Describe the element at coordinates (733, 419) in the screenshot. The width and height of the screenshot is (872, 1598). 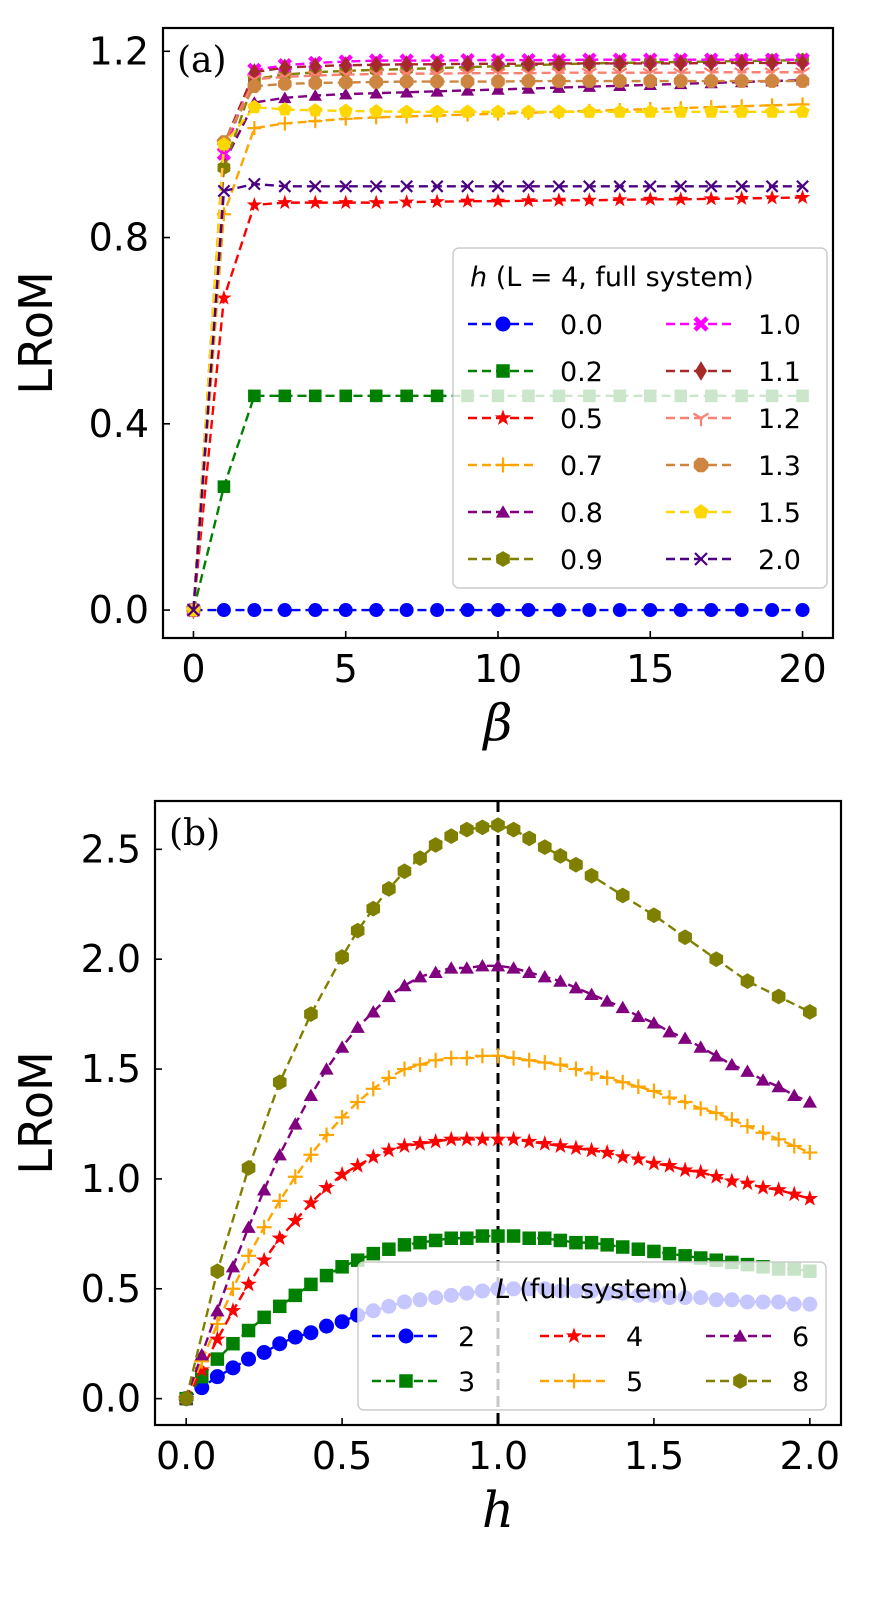
I see `legend-item: 1.2` at that location.